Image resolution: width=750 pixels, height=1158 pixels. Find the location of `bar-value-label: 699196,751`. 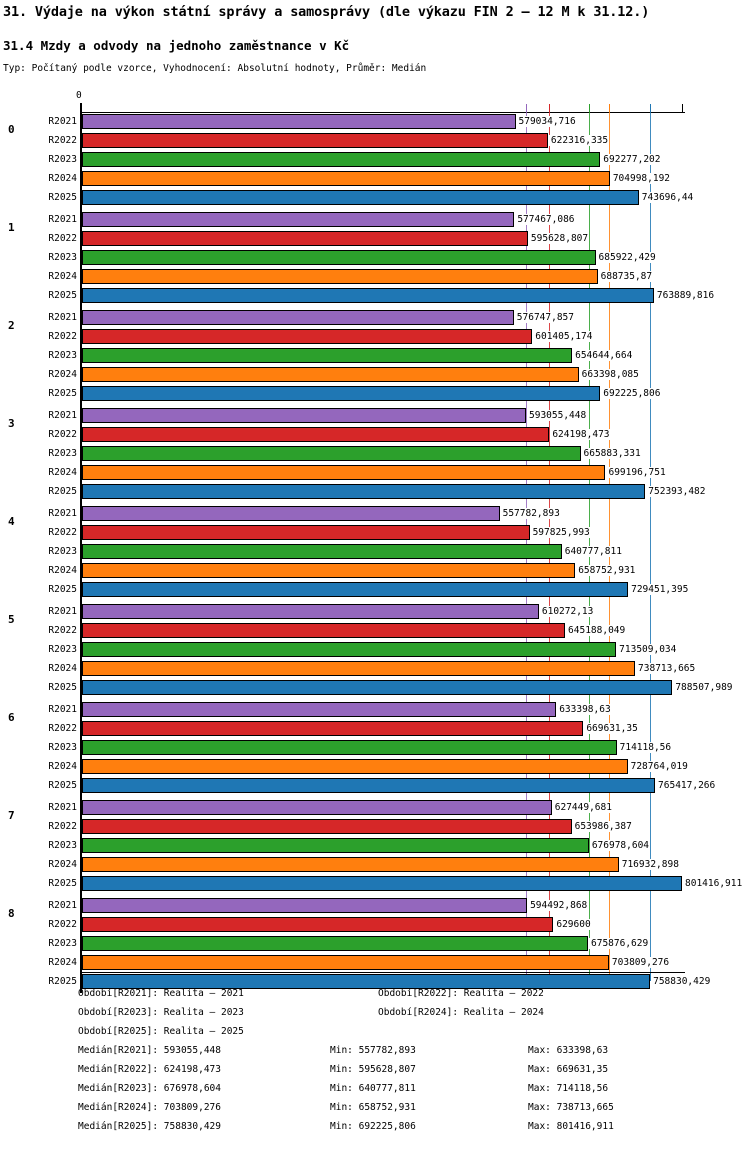

bar-value-label: 699196,751 is located at coordinates (636, 472).